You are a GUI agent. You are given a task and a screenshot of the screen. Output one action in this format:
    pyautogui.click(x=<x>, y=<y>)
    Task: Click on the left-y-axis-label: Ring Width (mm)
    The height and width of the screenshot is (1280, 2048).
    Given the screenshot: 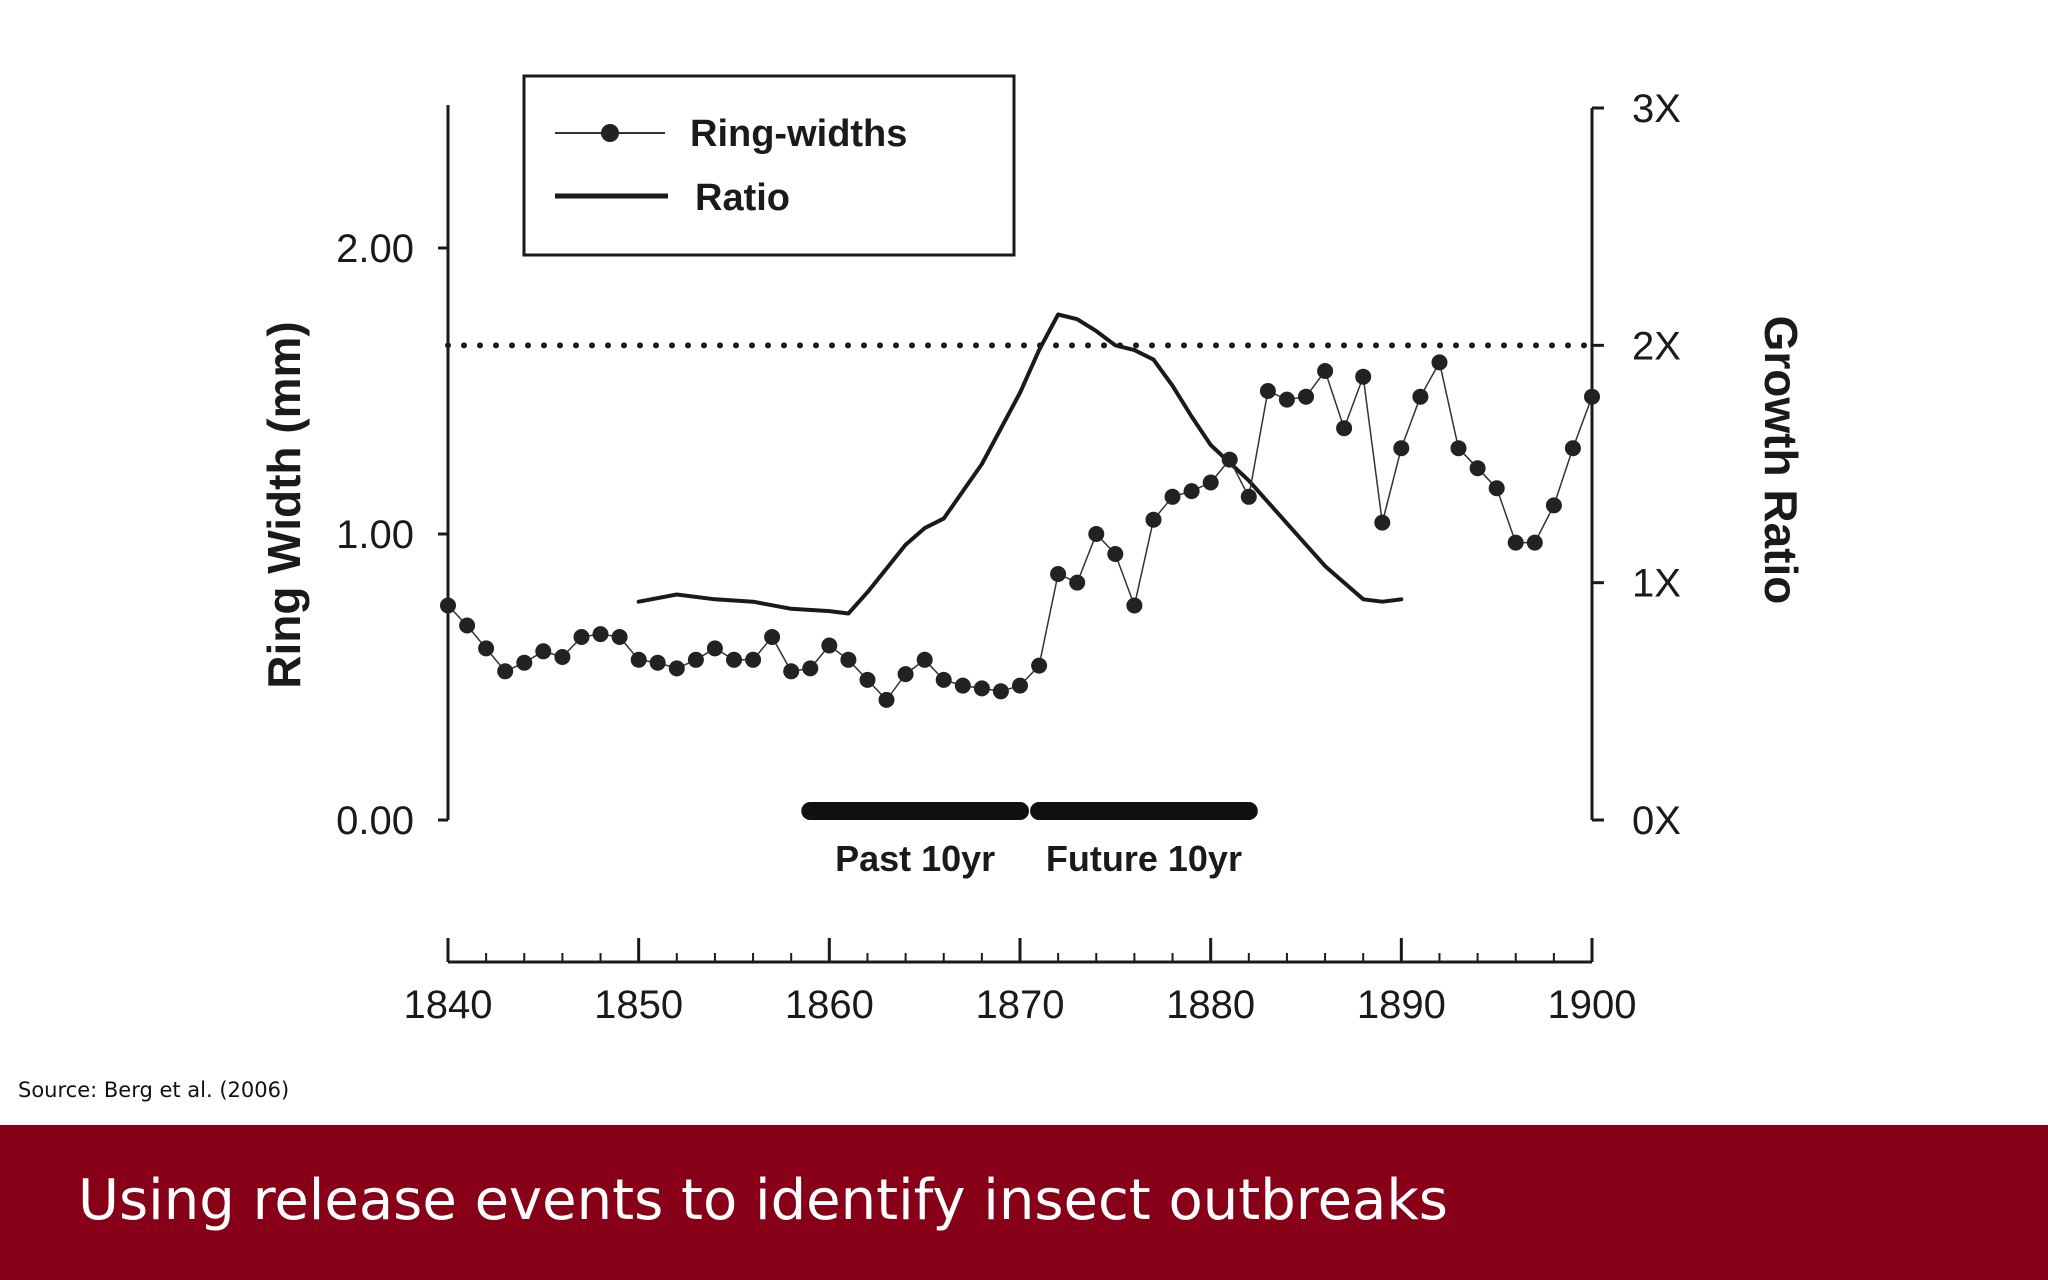 What is the action you would take?
    pyautogui.click(x=284, y=505)
    